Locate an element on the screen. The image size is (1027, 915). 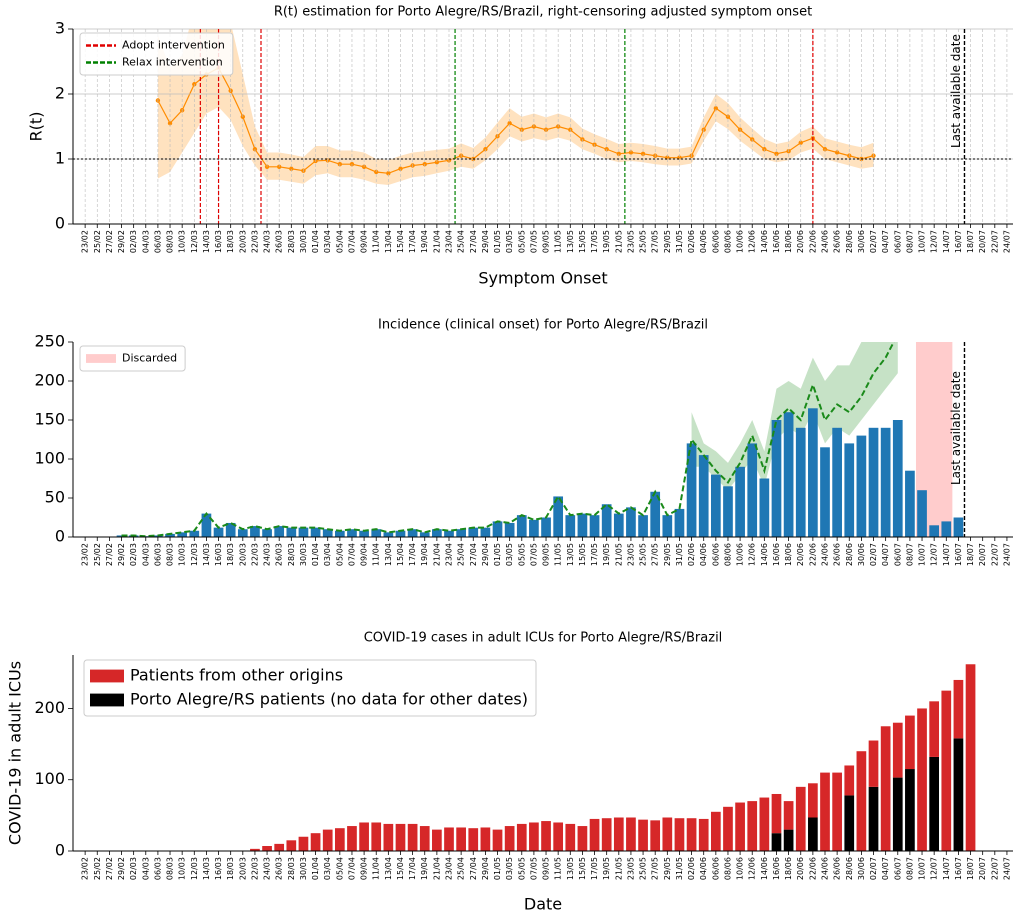
legend-box is located at coordinates (156, 54).